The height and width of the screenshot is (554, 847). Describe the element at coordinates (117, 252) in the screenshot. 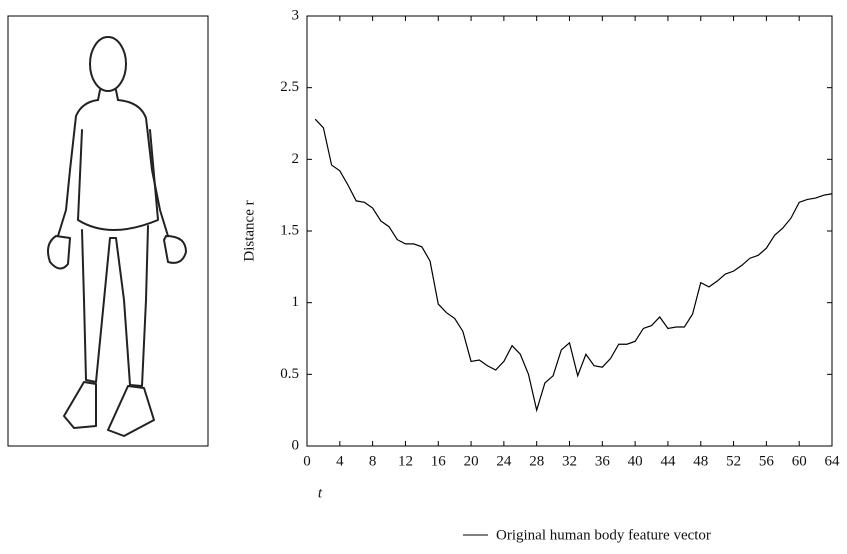

I see `hands` at that location.